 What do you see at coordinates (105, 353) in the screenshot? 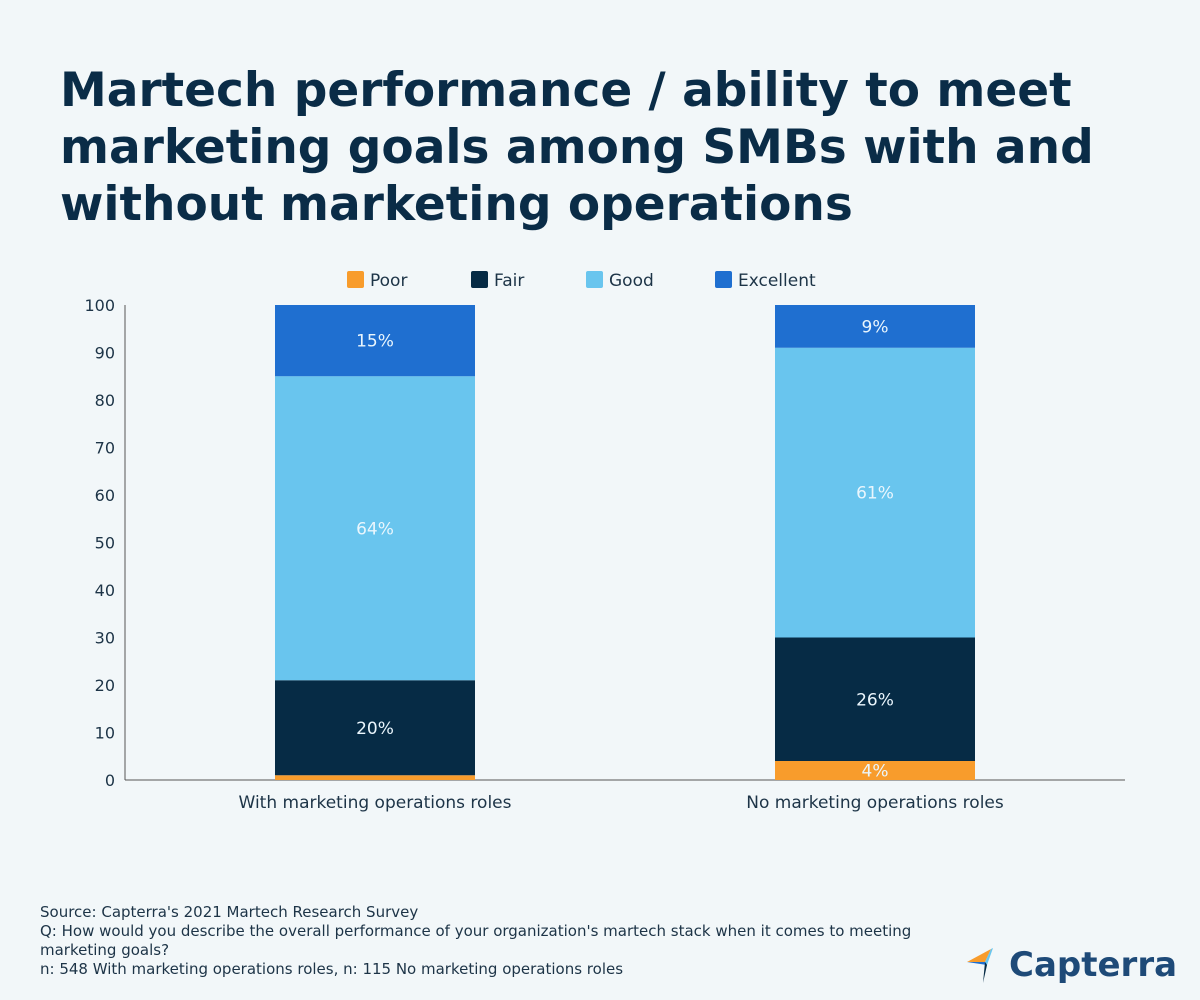
I see `y-tick-label: 90` at bounding box center [105, 353].